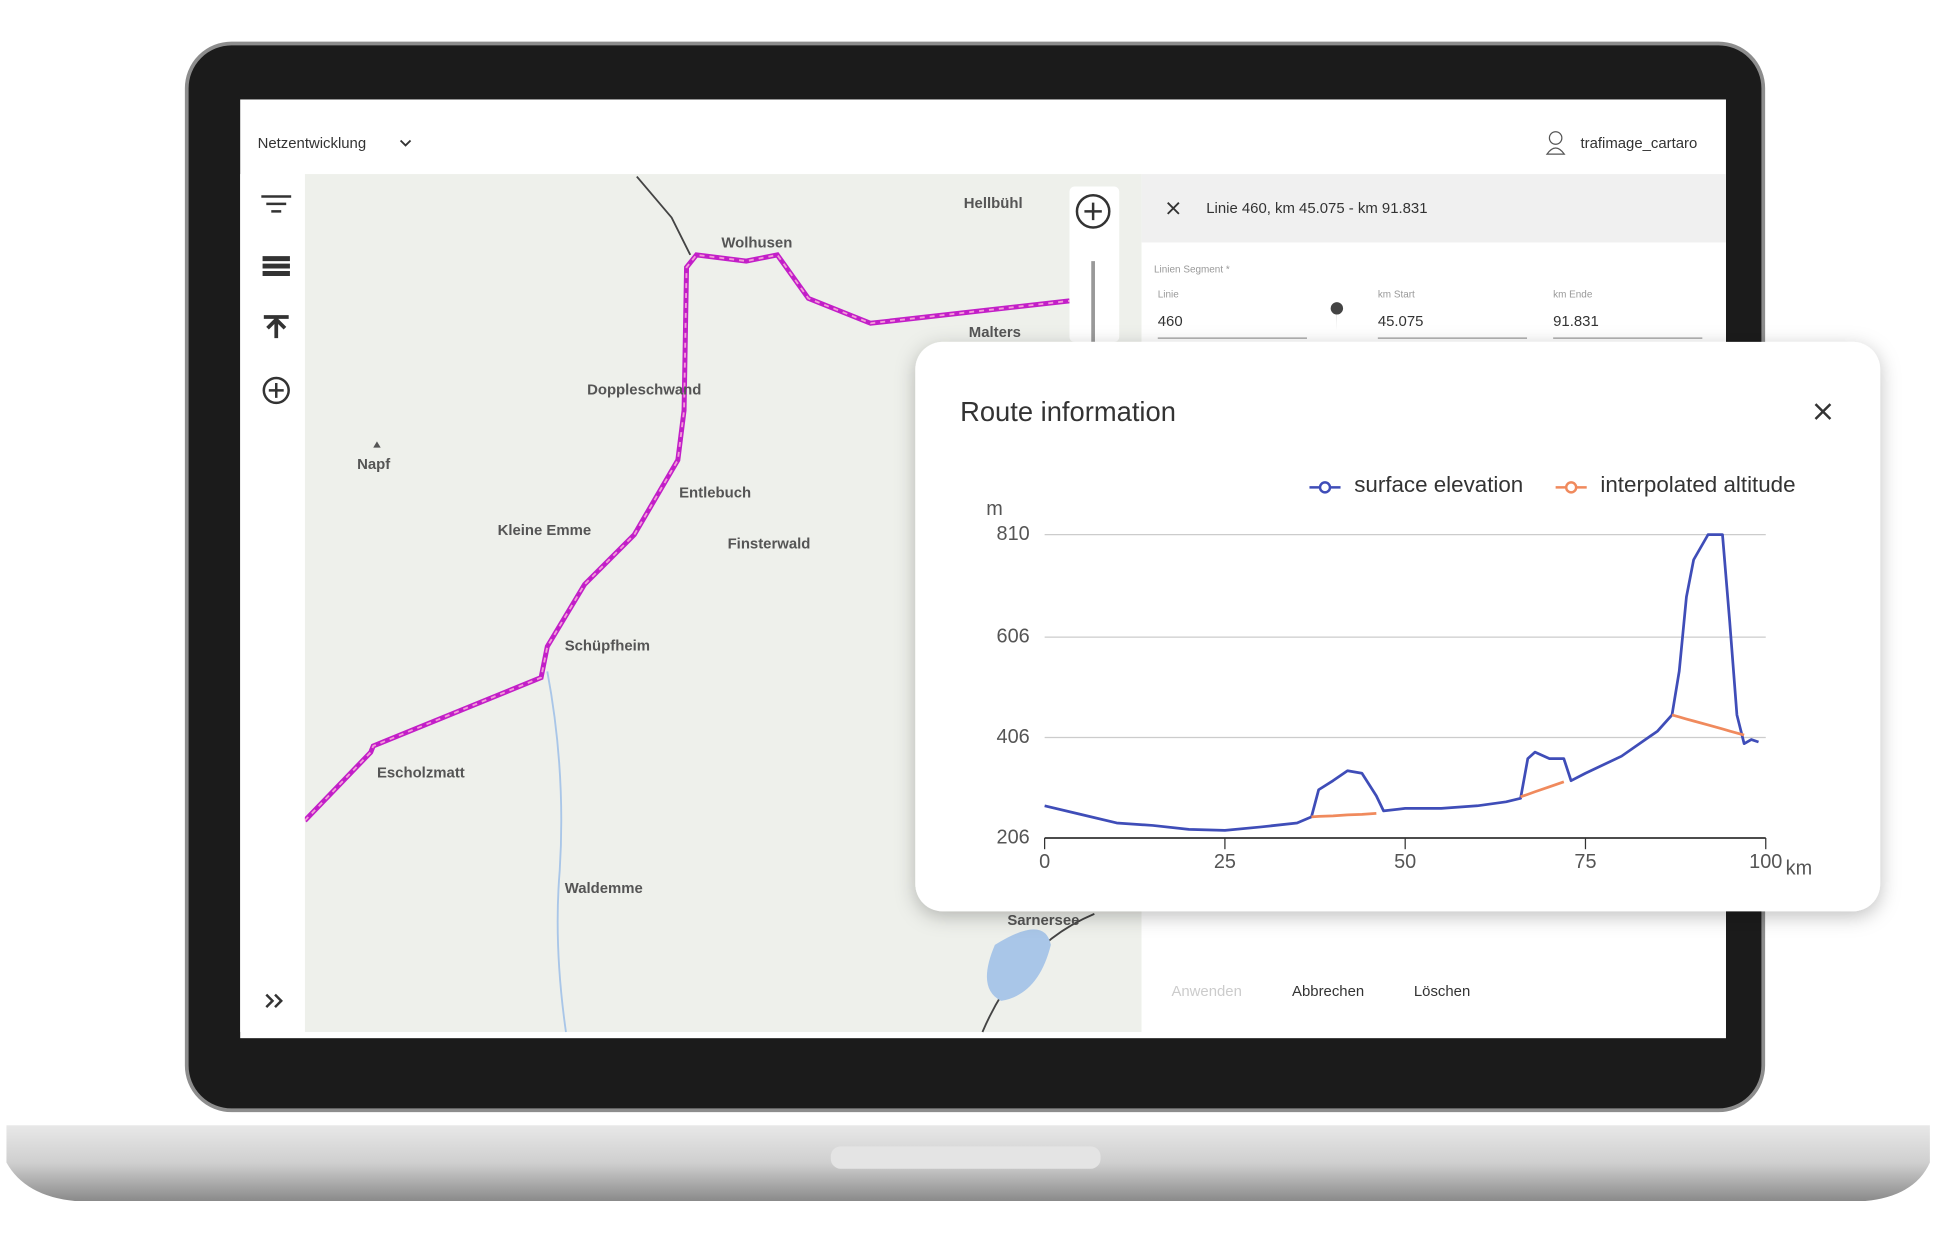  Describe the element at coordinates (1396, 294) in the screenshot. I see `field-label: km Start` at that location.